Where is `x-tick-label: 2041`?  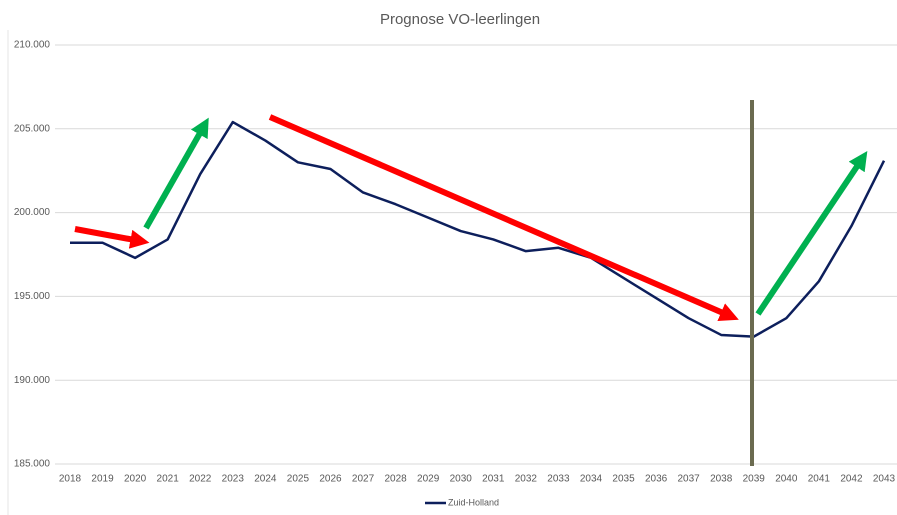 x-tick-label: 2041 is located at coordinates (819, 479).